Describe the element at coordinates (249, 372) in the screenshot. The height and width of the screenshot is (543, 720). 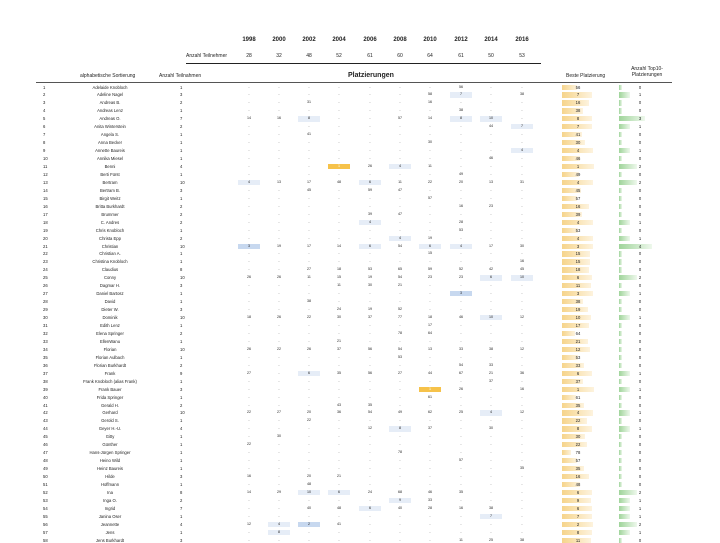
I see `placement-cell: 27` at that location.